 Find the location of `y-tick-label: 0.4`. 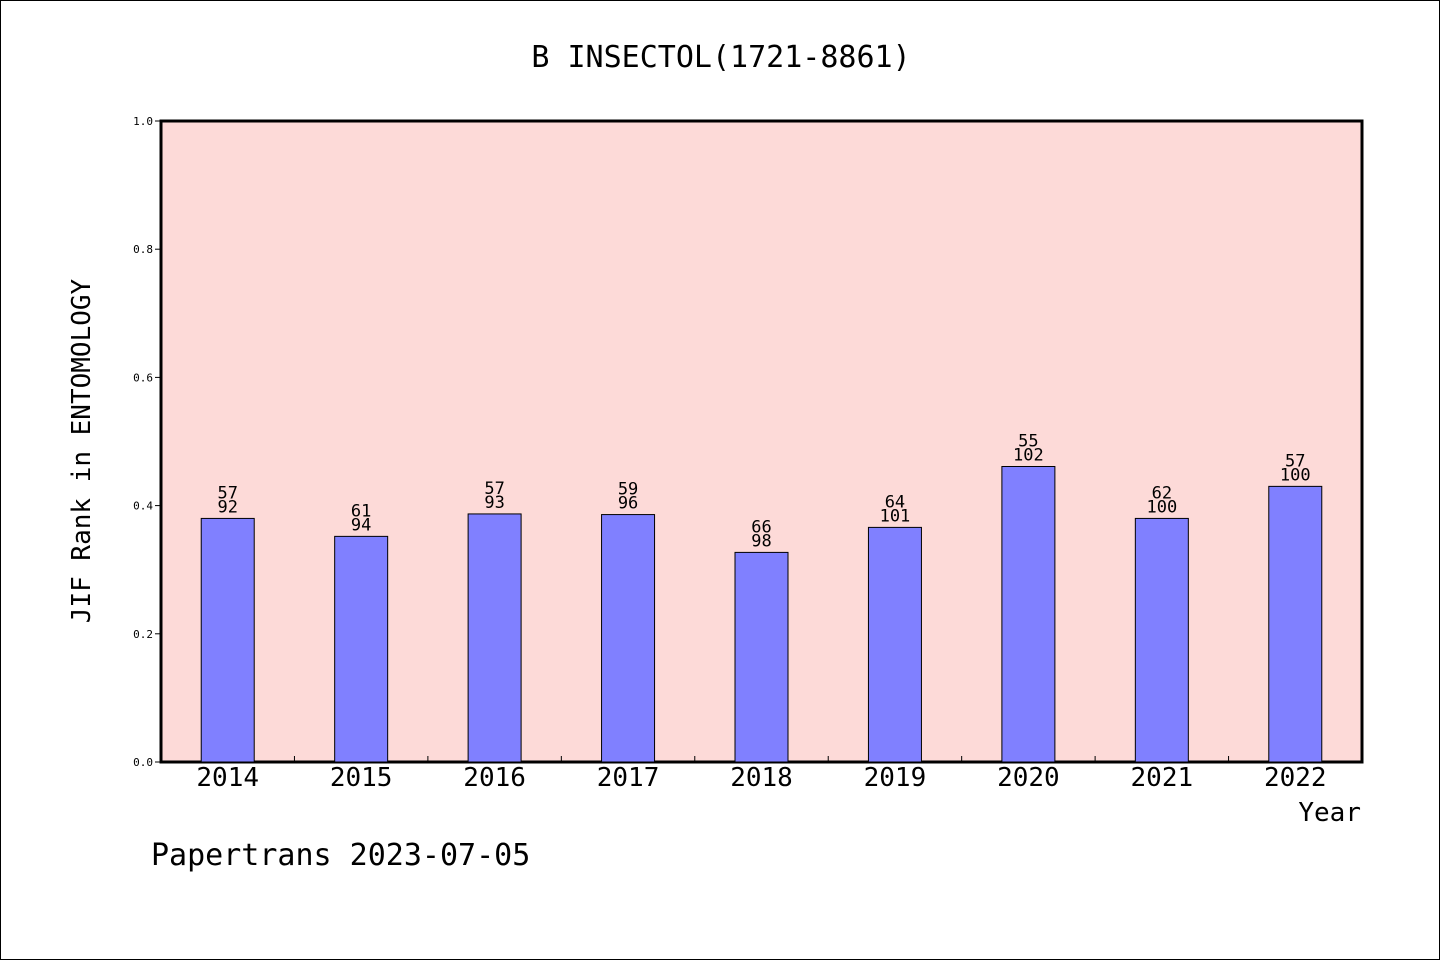

y-tick-label: 0.4 is located at coordinates (143, 506).